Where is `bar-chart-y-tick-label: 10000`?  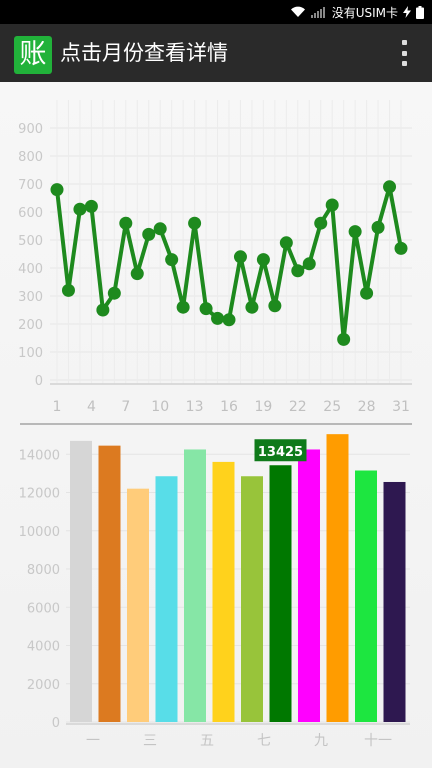 bar-chart-y-tick-label: 10000 is located at coordinates (39, 532).